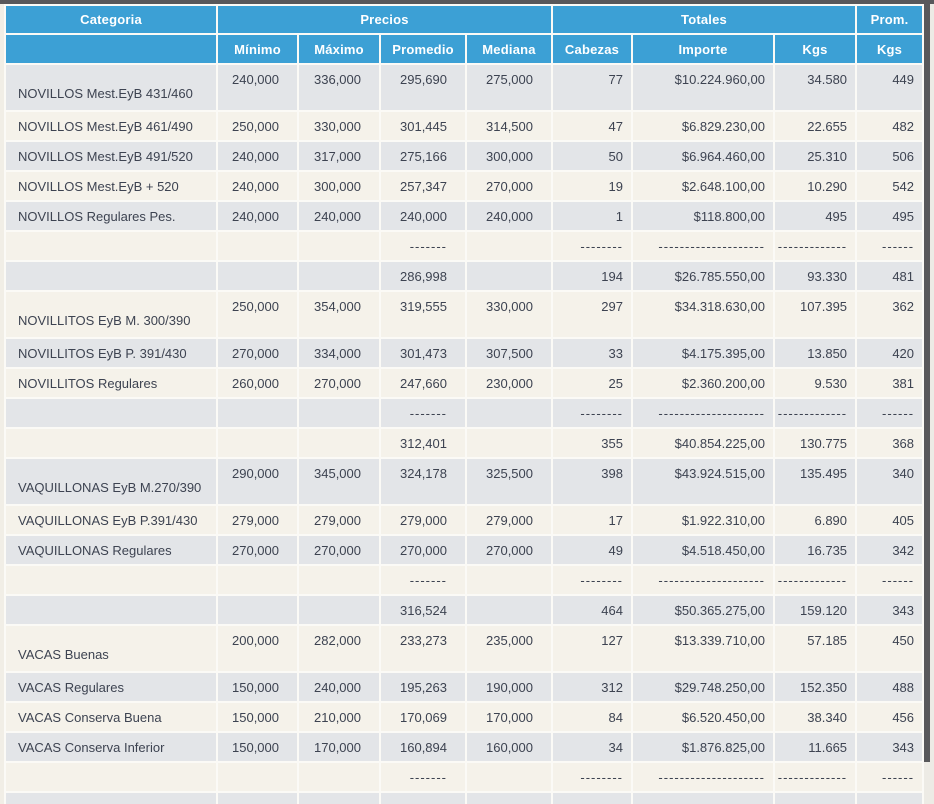 Image resolution: width=934 pixels, height=804 pixels. Describe the element at coordinates (592, 580) in the screenshot. I see `value-cell: --------` at that location.